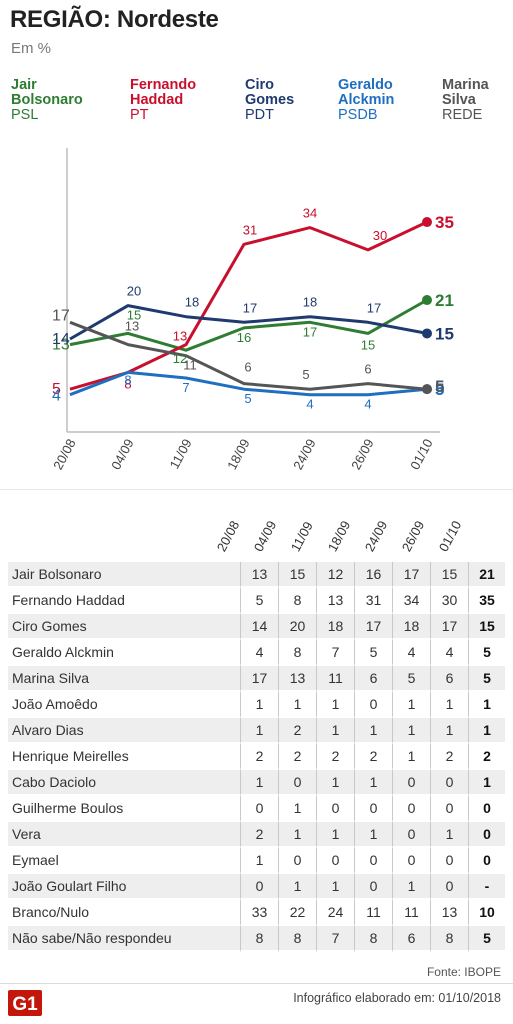  What do you see at coordinates (463, 972) in the screenshot?
I see `source-note: Fonte: IBOPE` at bounding box center [463, 972].